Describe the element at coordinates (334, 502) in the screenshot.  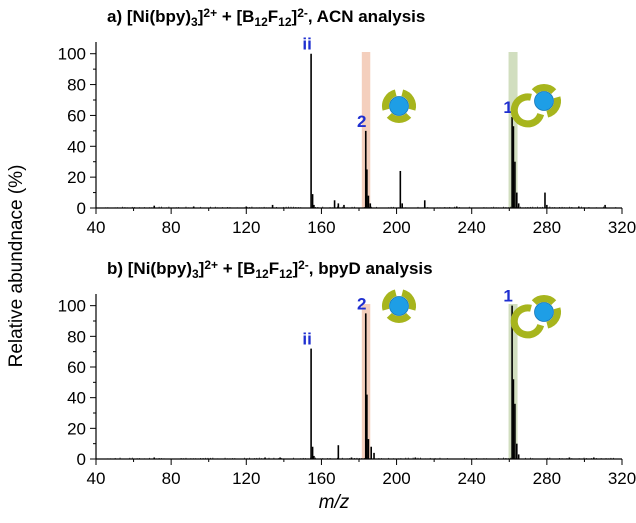
I see `x-axis-title: m/z` at that location.